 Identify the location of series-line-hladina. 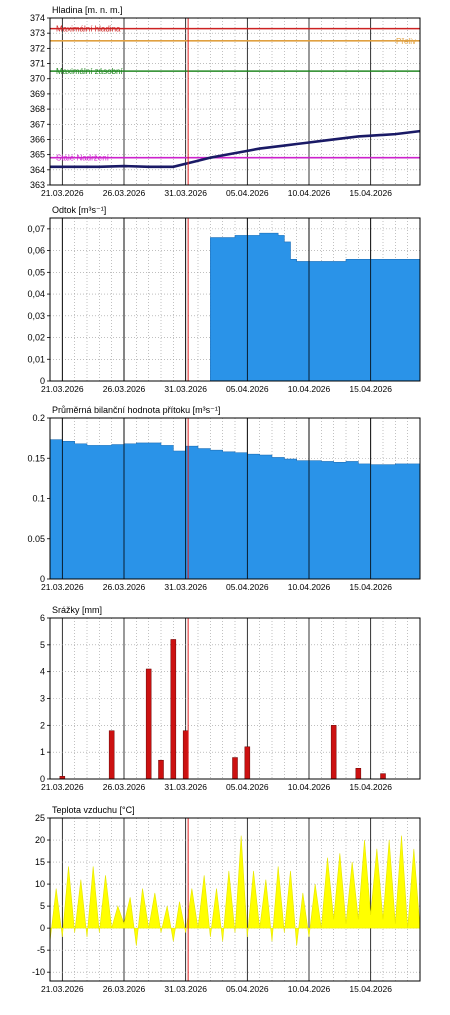
(235, 149).